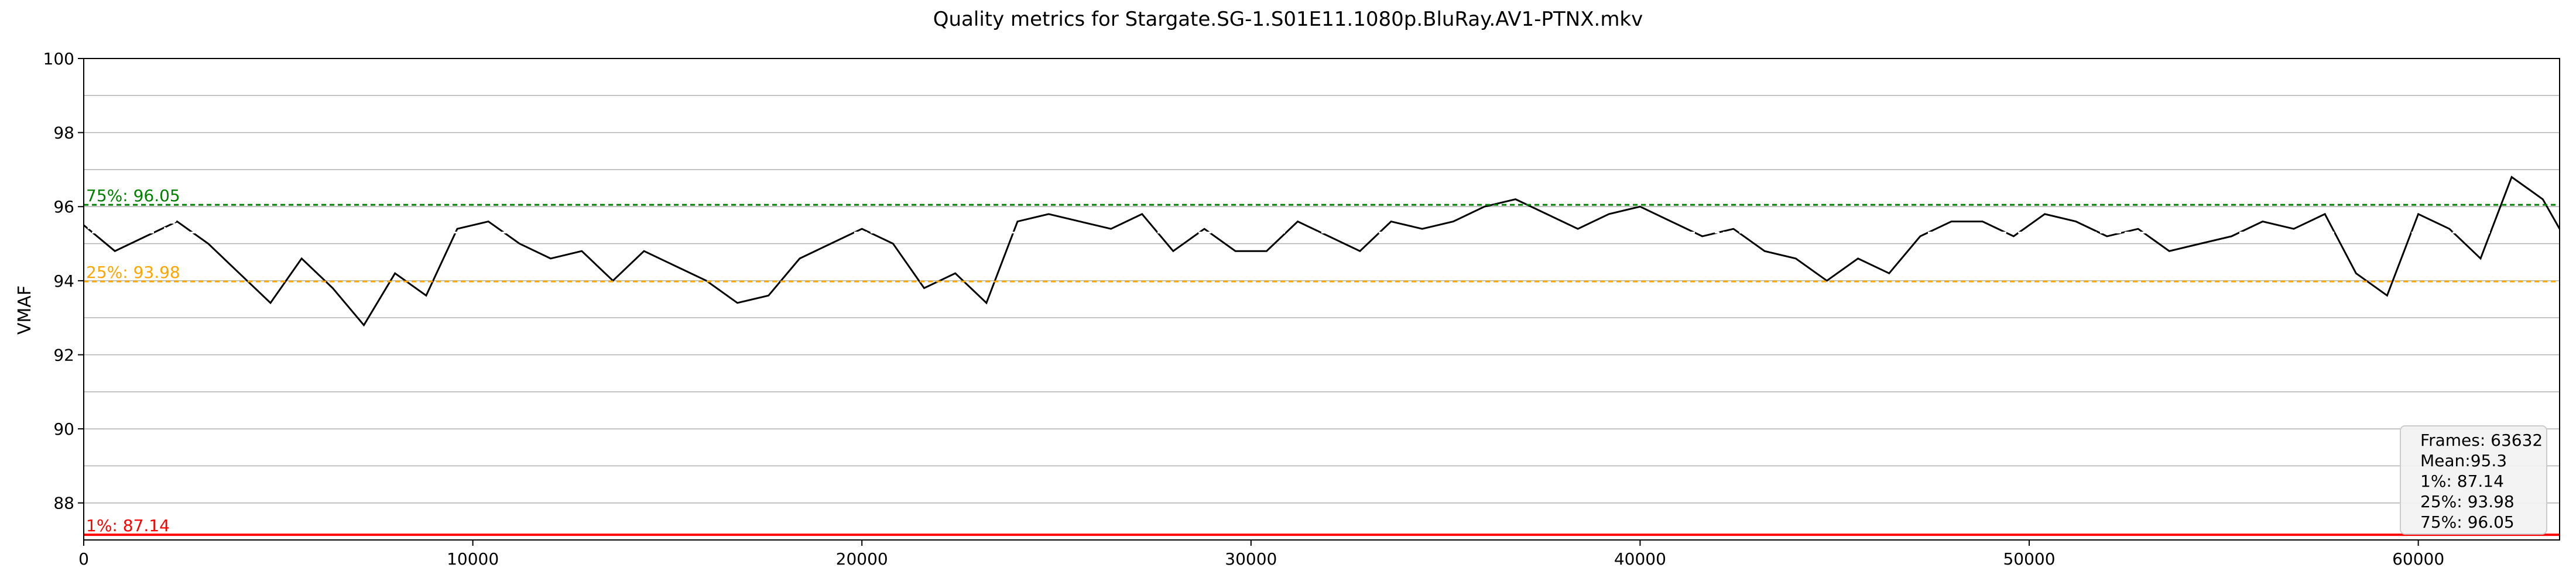 This screenshot has width=2576, height=585. I want to click on stats-p75: 75%: 96.05, so click(2467, 522).